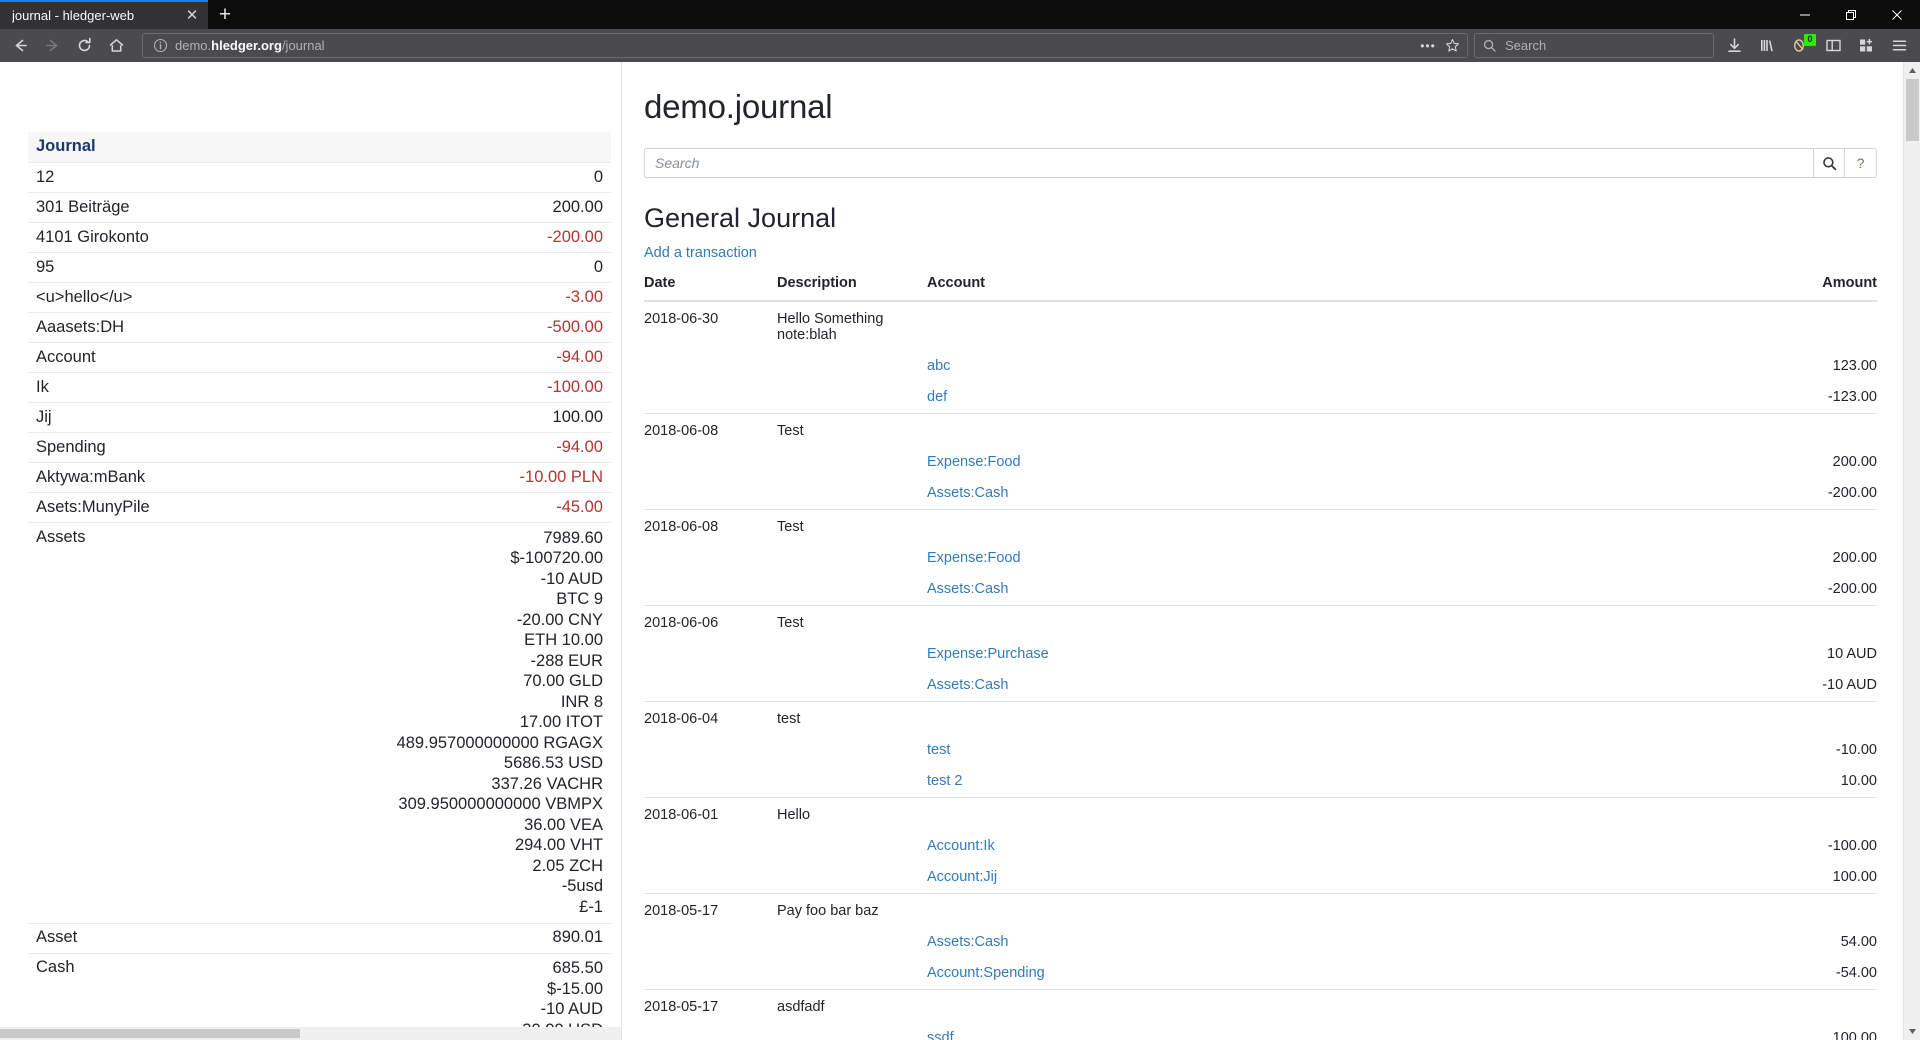  What do you see at coordinates (1912, 70) in the screenshot?
I see `scroll-up-arrow-icon` at bounding box center [1912, 70].